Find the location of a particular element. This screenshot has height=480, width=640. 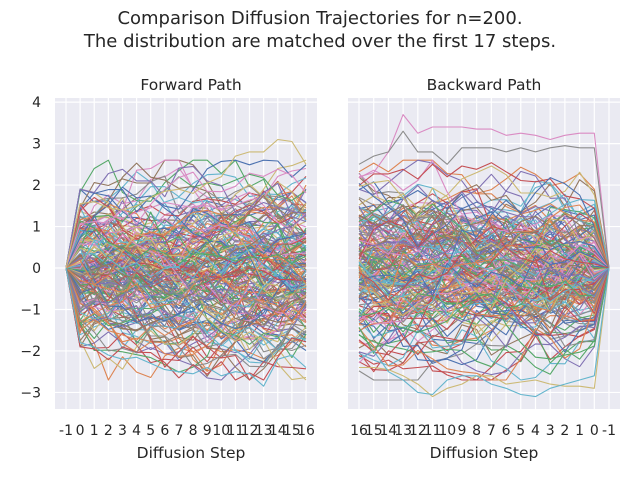

y-tick-label: −1 is located at coordinates (30, 310).